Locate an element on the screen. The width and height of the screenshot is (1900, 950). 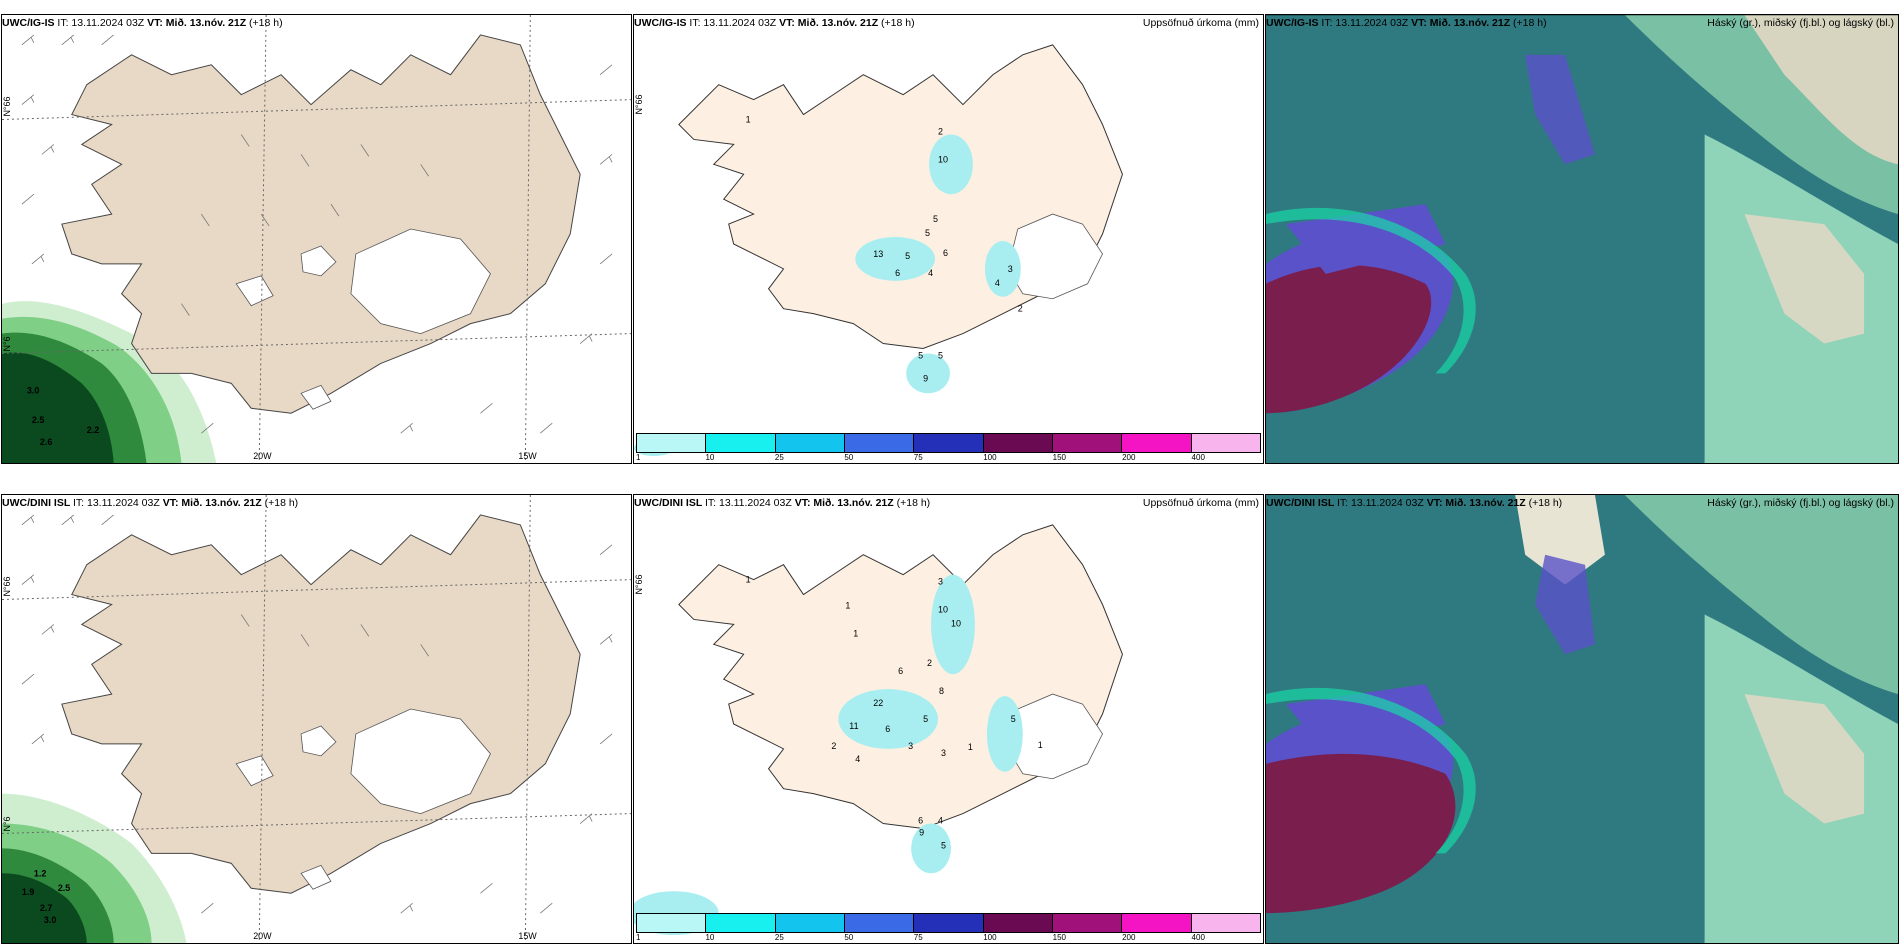
lat-label-a: N°66 is located at coordinates (7, 587).